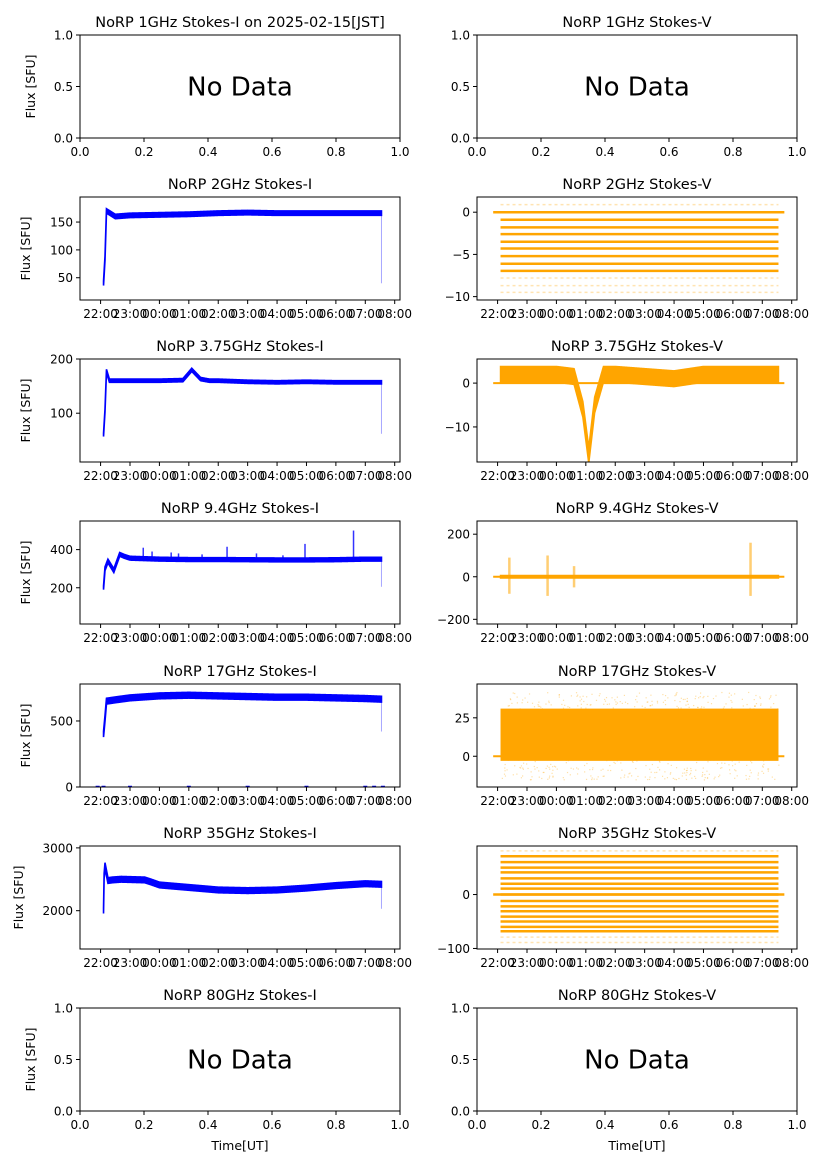 Image resolution: width=827 pixels, height=1169 pixels. What do you see at coordinates (394, 638) in the screenshot?
I see `x-tick-label: 08:00` at bounding box center [394, 638].